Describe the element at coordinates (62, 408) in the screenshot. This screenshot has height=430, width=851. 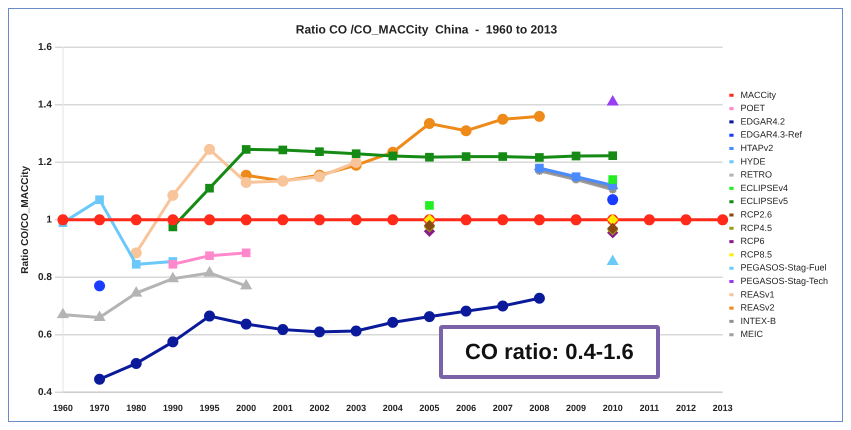
I see `x-tick-label: 1960` at that location.